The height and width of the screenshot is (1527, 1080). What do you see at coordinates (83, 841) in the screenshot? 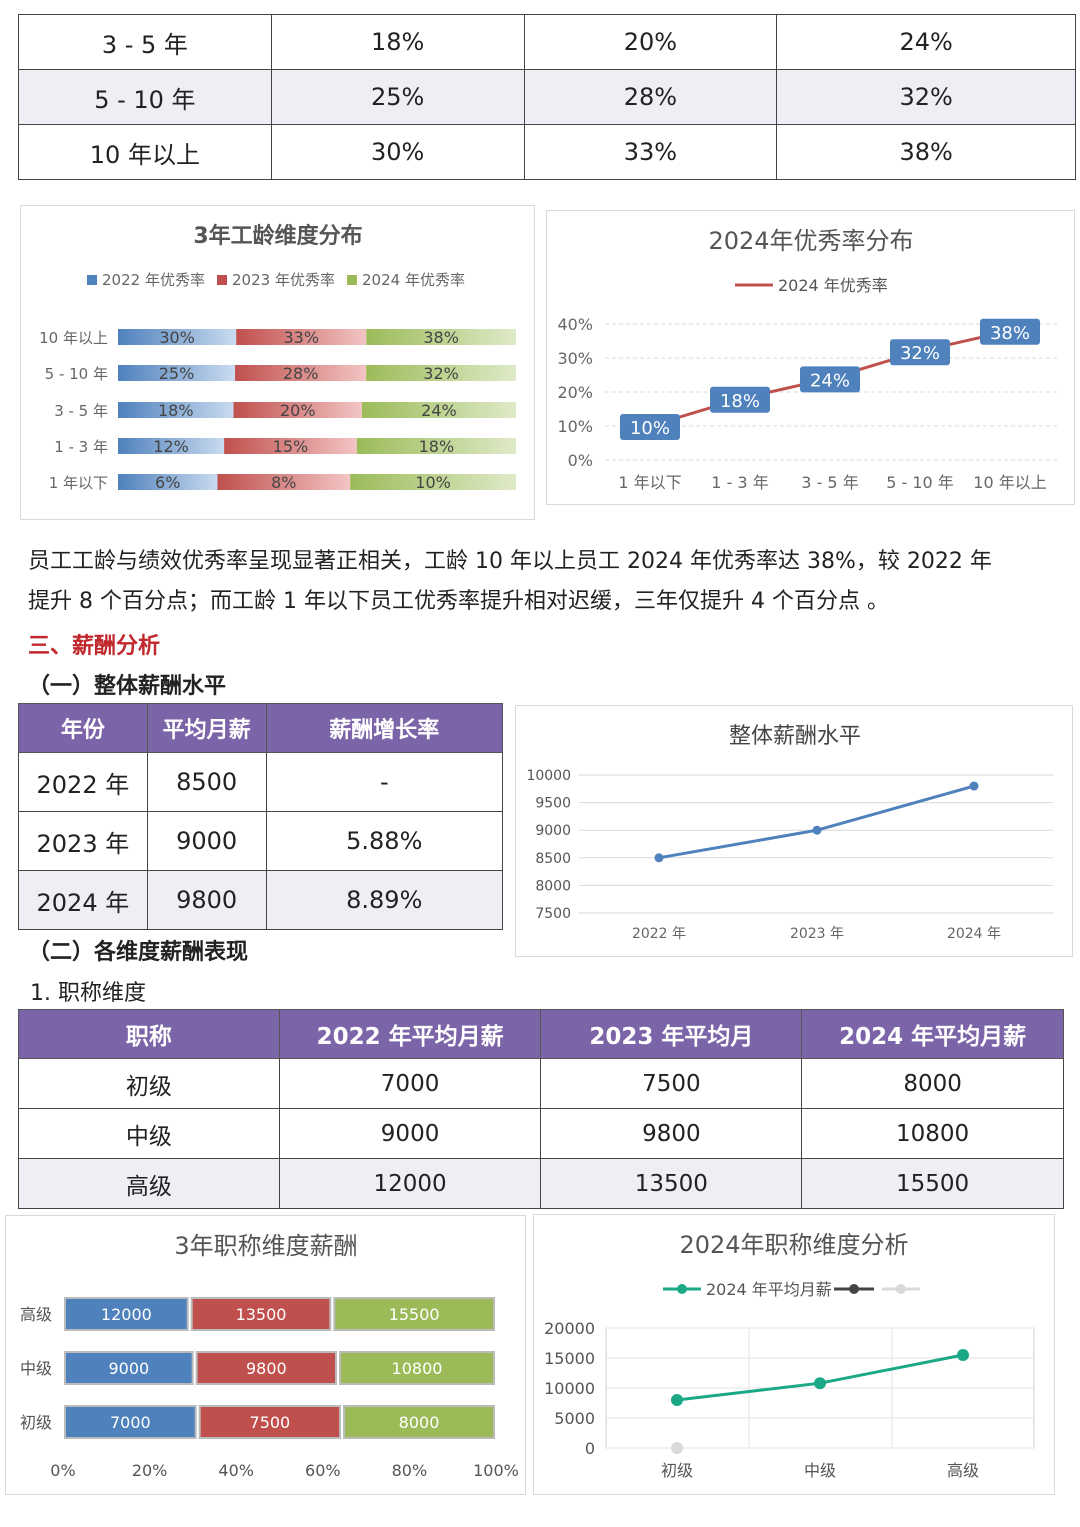
I see `table-cell: 2023 年` at bounding box center [83, 841].